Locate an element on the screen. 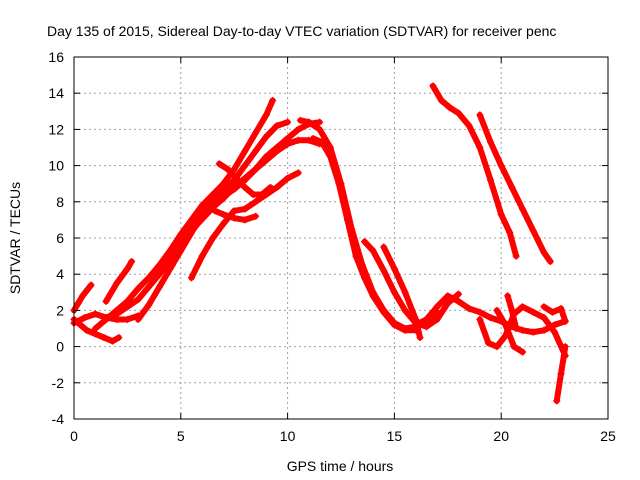 The height and width of the screenshot is (480, 640). x-tick-label: 10 is located at coordinates (288, 436).